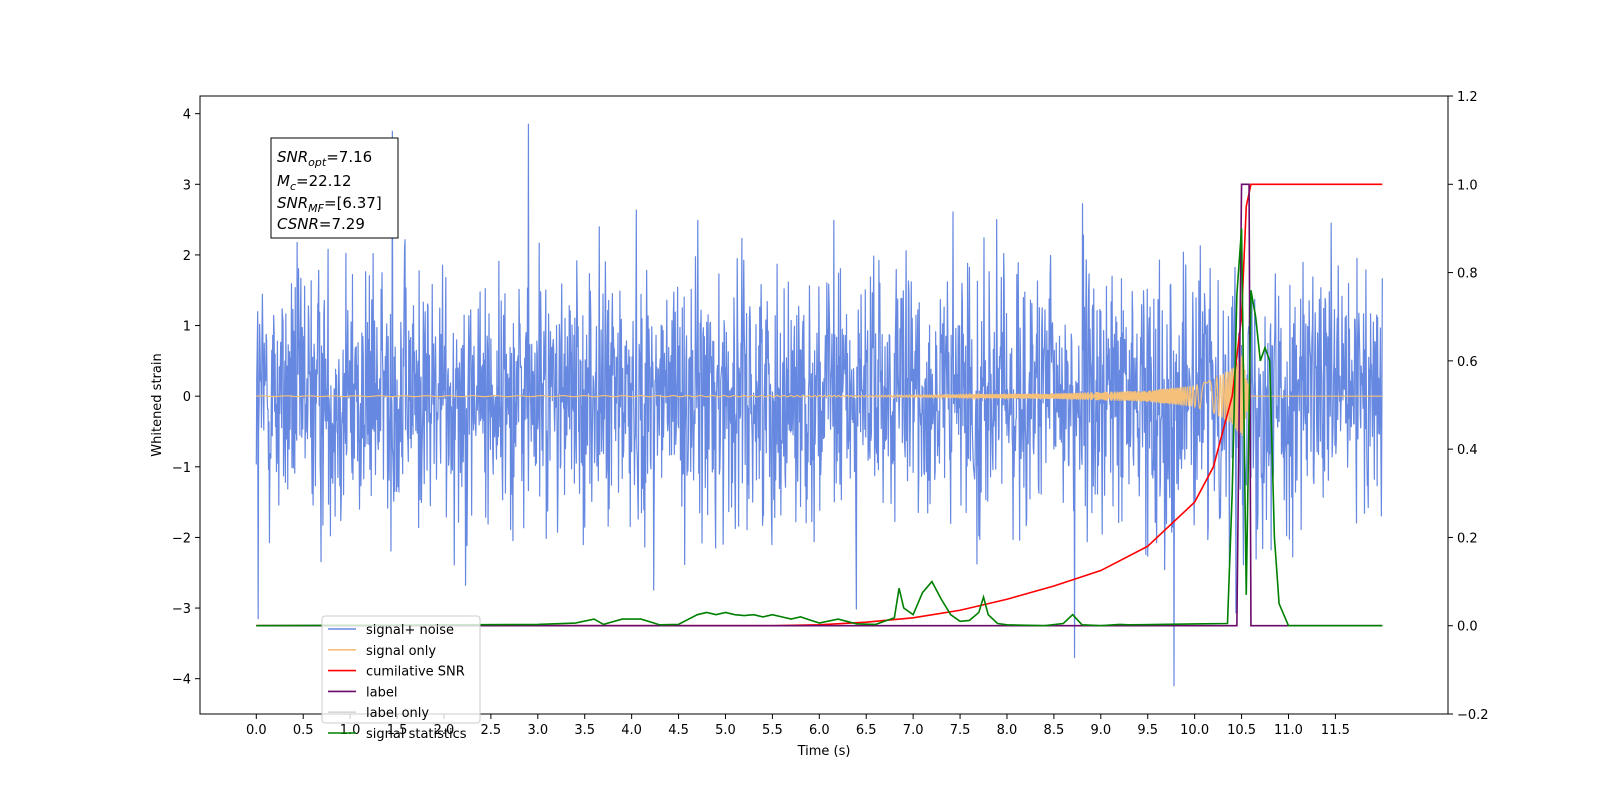  Describe the element at coordinates (866, 730) in the screenshot. I see `x-tick-label: 6.5` at that location.